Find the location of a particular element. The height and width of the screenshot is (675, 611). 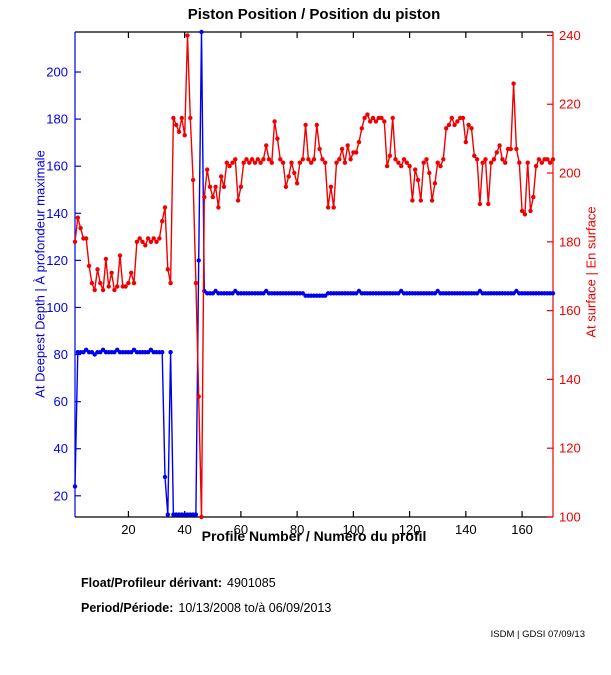

chart-title: Piston Position / Position du piston is located at coordinates (314, 14).